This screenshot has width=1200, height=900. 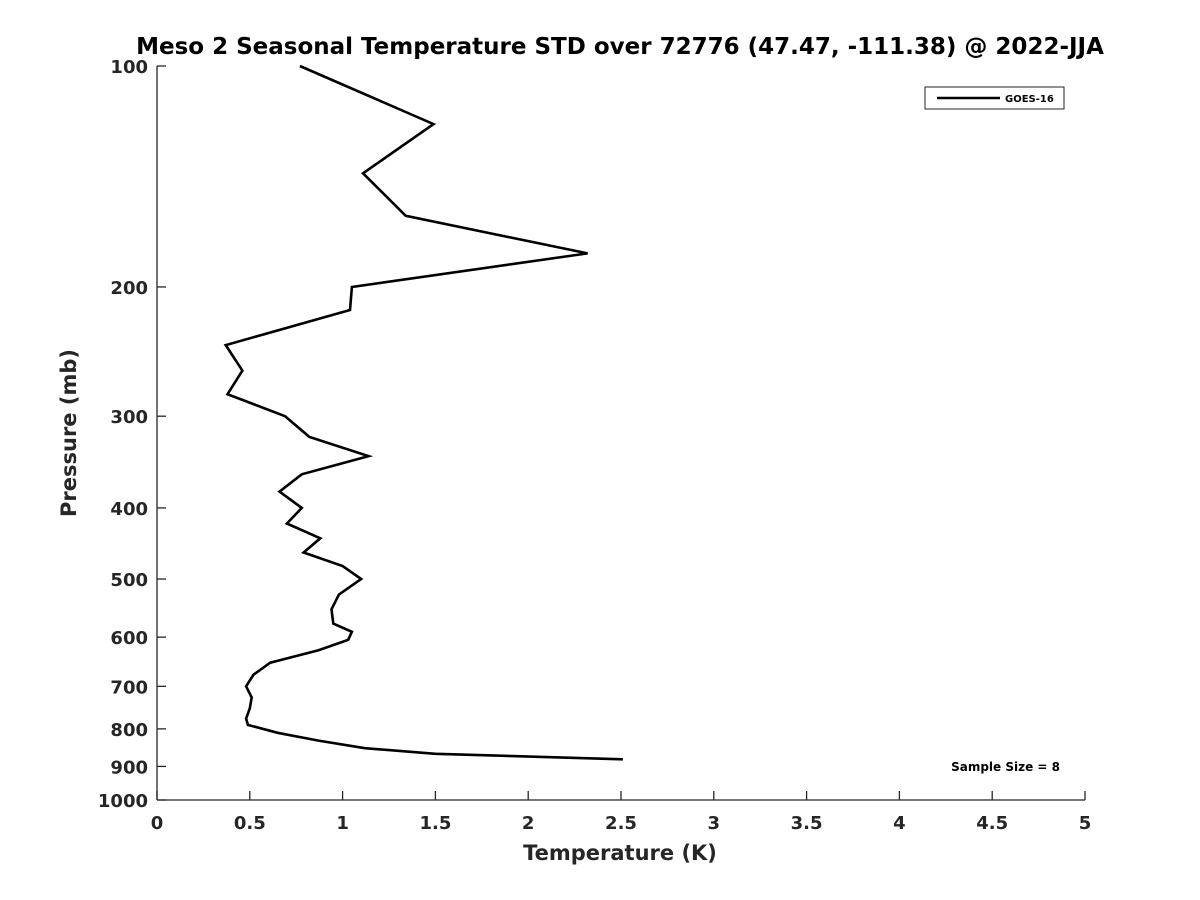 I want to click on x-tick-label: 2, so click(x=528, y=823).